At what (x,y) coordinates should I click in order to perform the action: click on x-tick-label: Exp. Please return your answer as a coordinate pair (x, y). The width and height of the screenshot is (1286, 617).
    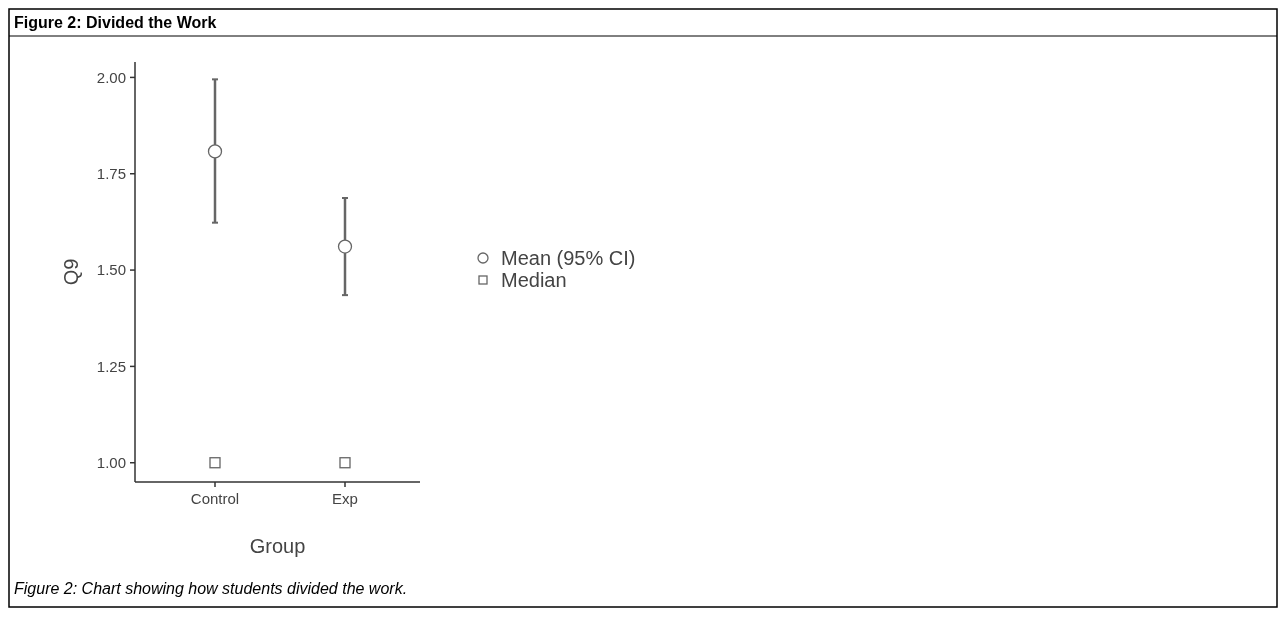
    Looking at the image, I should click on (345, 498).